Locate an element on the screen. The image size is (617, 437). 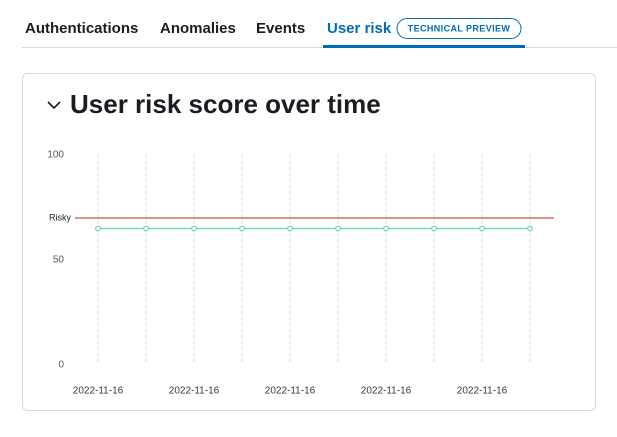
tab: Authentications is located at coordinates (81, 28).